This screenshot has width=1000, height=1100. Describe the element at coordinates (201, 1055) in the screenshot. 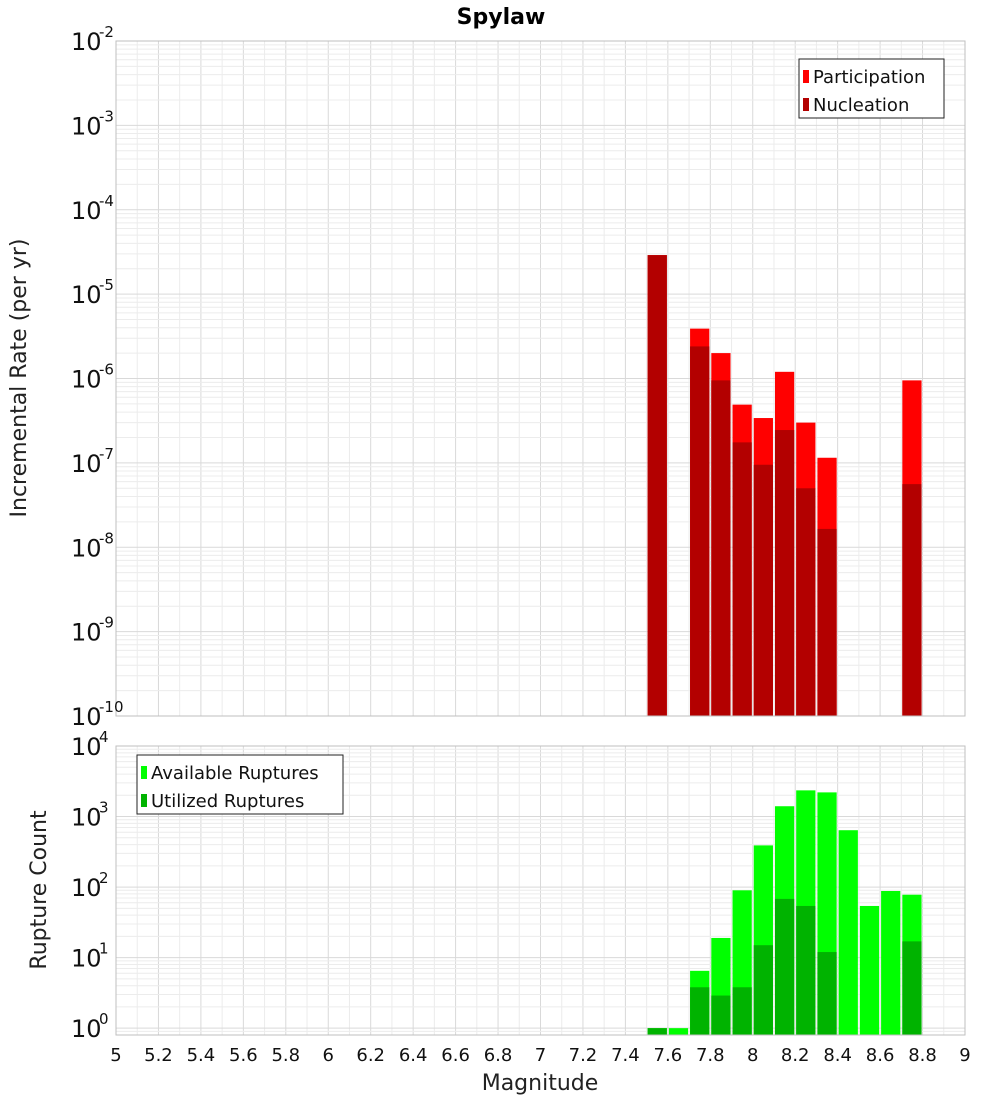

I see `x-tick-label: 5.4` at that location.